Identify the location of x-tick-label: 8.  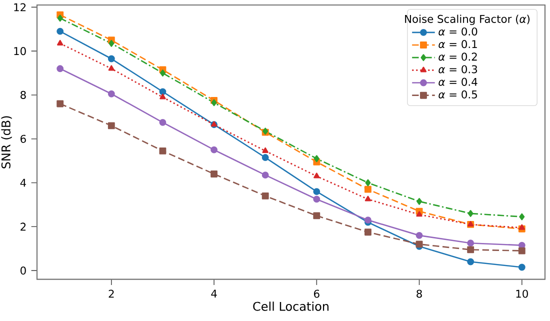
(419, 294).